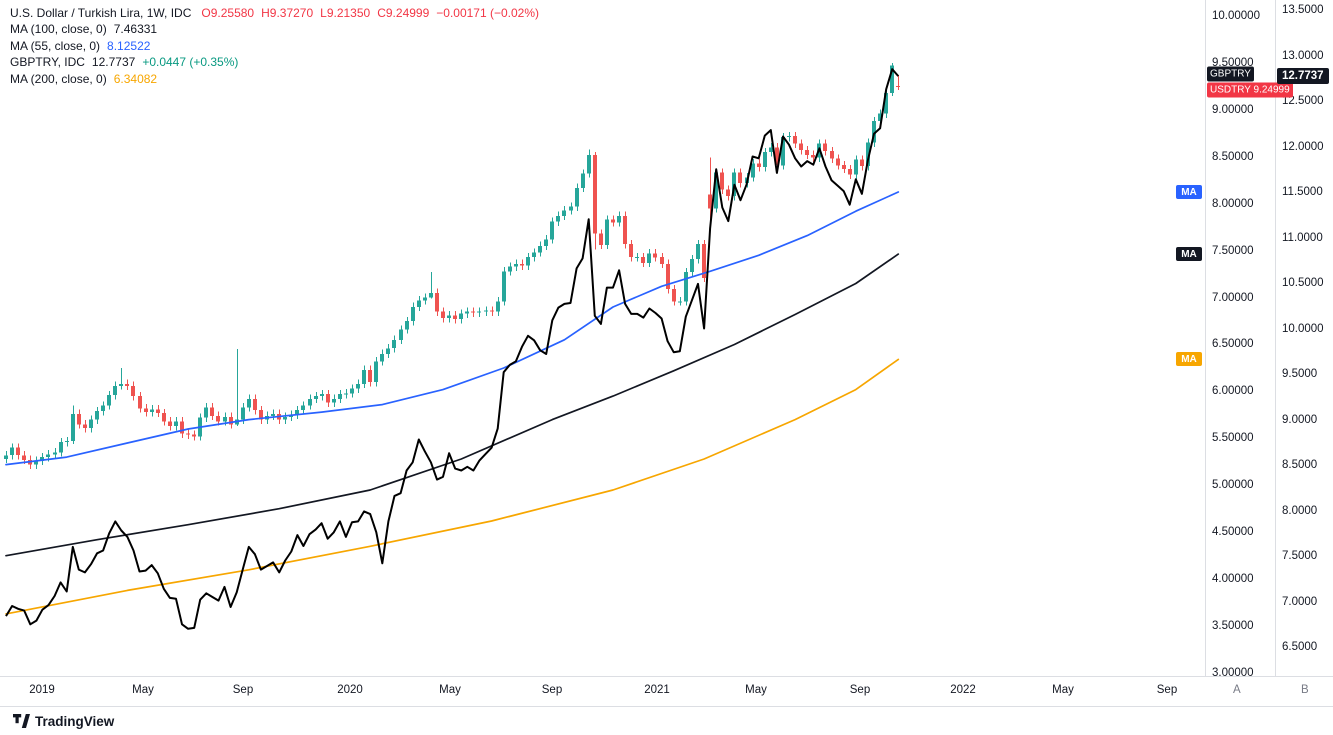 The height and width of the screenshot is (735, 1333). I want to click on usdtry-axis-tick: 3.50000, so click(1233, 626).